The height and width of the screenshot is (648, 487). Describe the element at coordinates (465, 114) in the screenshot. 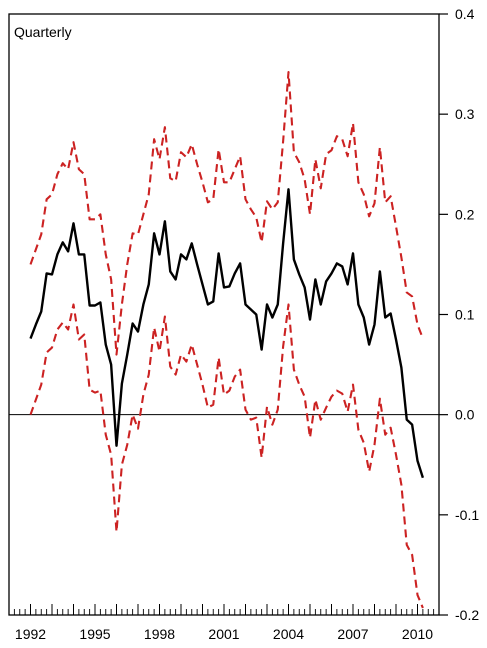

I see `y-tick-label: 0.3` at that location.